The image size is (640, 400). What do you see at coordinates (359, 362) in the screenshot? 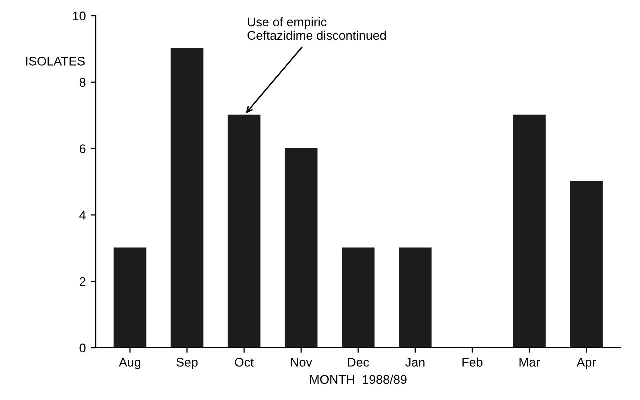
I see `x-tick-label: Dec` at bounding box center [359, 362].